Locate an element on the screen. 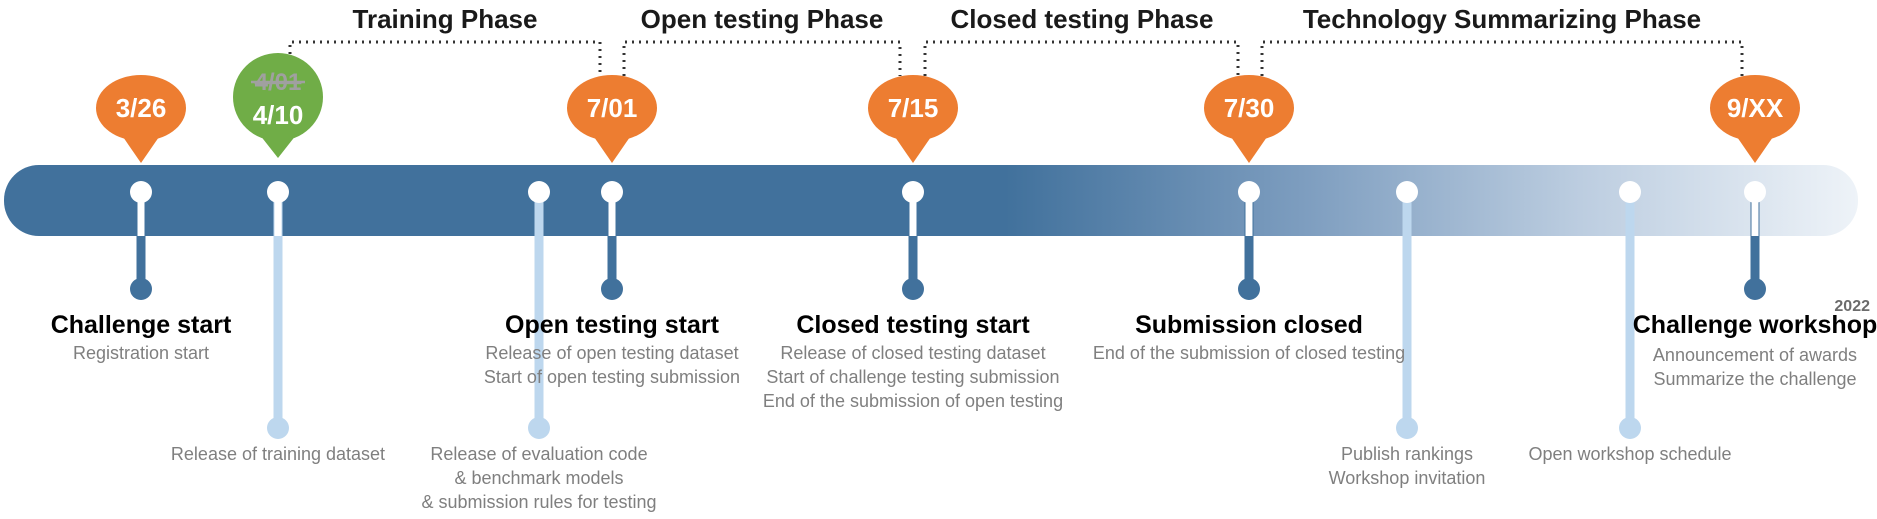 This screenshot has height=519, width=1877. event-desc: Start of open testing submission is located at coordinates (612, 377).